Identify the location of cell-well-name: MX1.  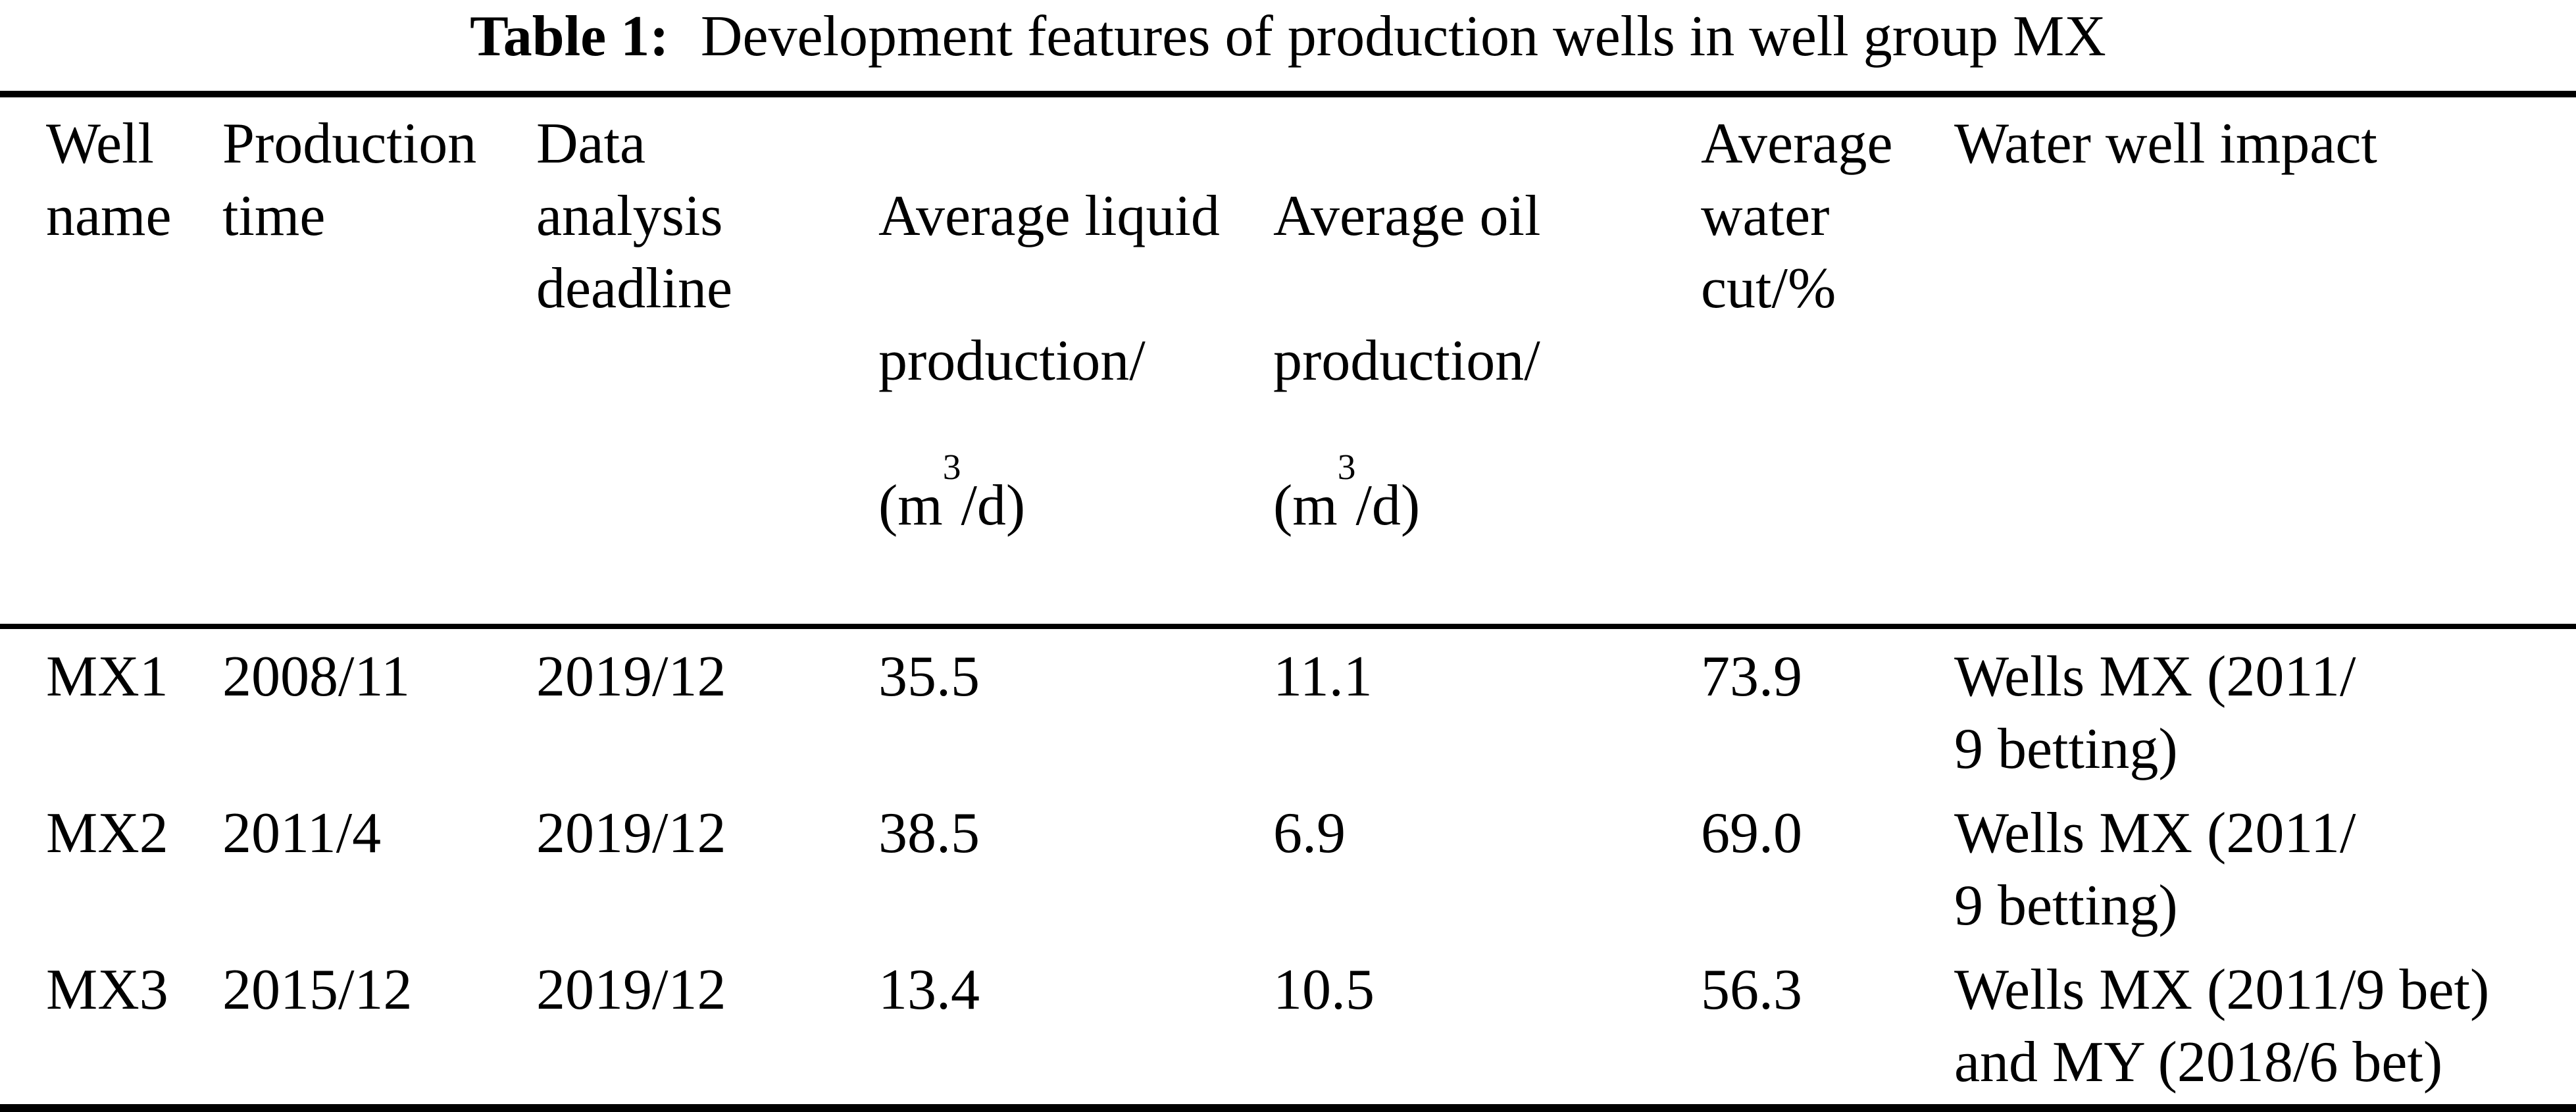
(107, 677).